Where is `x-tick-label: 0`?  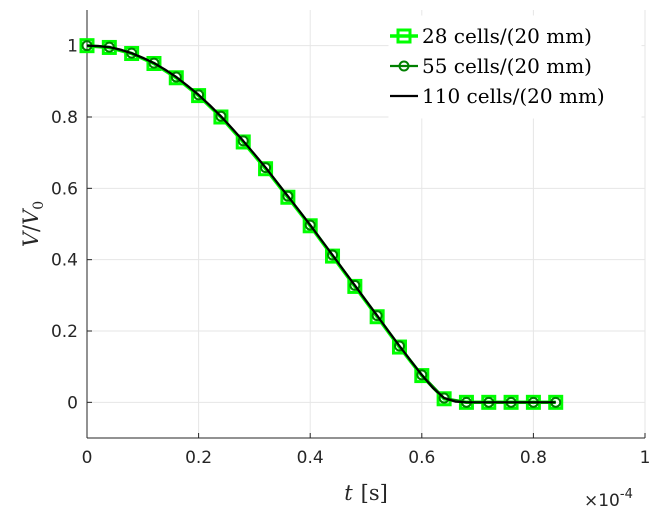 x-tick-label: 0 is located at coordinates (87, 458).